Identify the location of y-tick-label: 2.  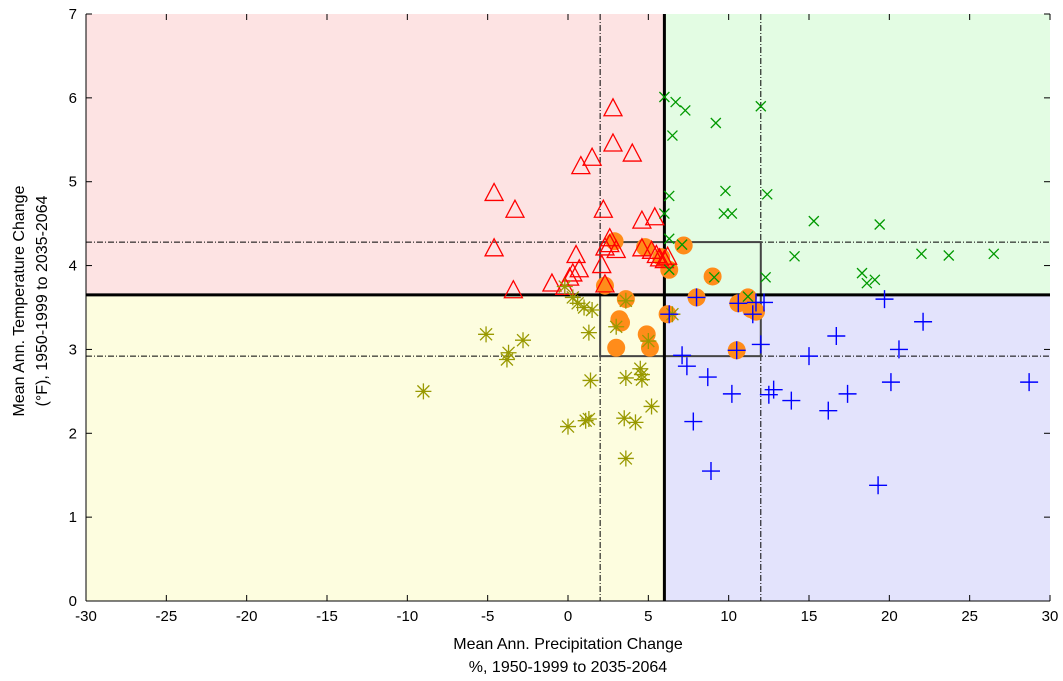
(73, 433).